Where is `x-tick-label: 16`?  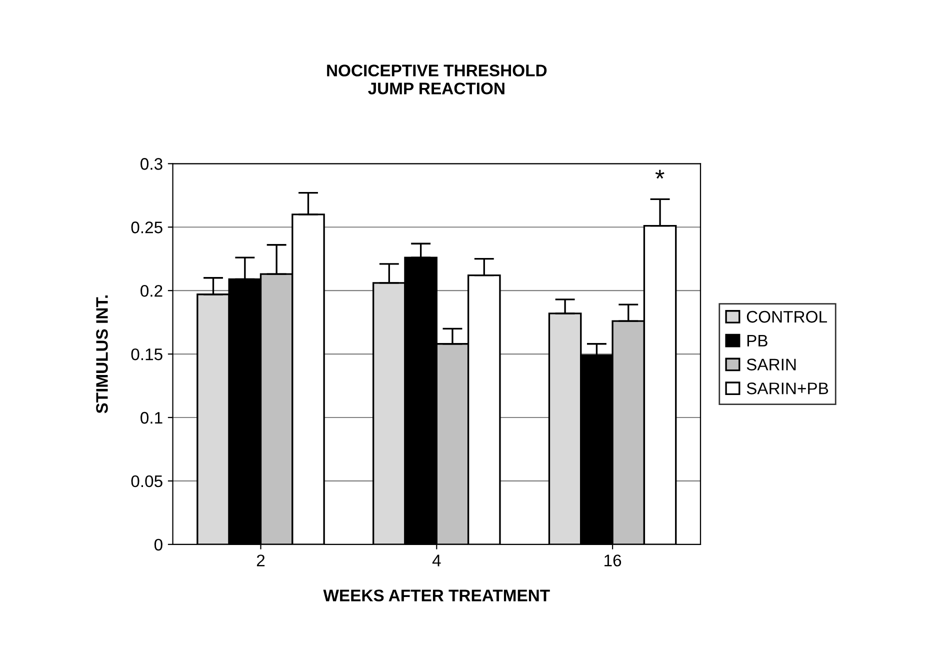
x-tick-label: 16 is located at coordinates (613, 560).